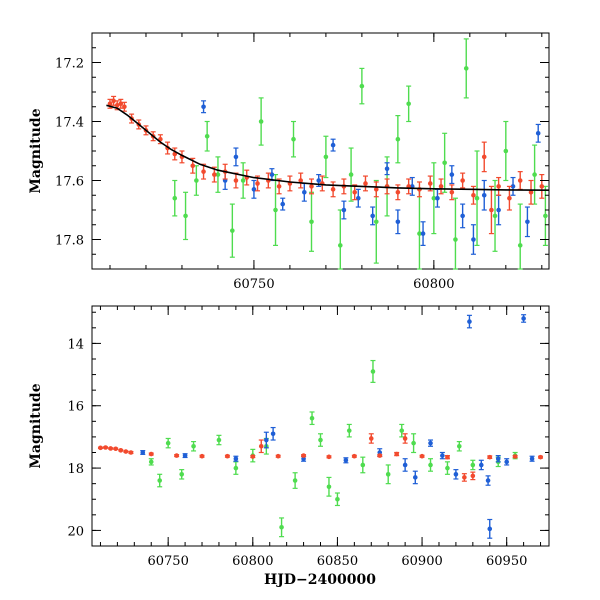 The height and width of the screenshot is (600, 600). What do you see at coordinates (69, 123) in the screenshot?
I see `y-tick-label: 17.4` at bounding box center [69, 123].